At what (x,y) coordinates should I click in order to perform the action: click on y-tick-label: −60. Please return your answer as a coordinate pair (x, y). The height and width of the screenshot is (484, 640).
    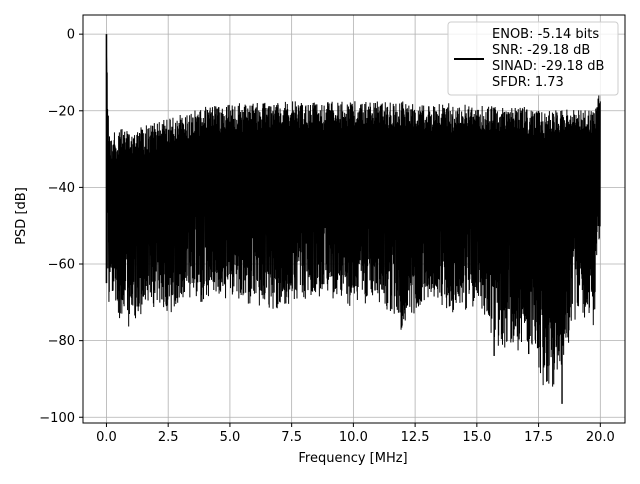
    Looking at the image, I should click on (61, 265).